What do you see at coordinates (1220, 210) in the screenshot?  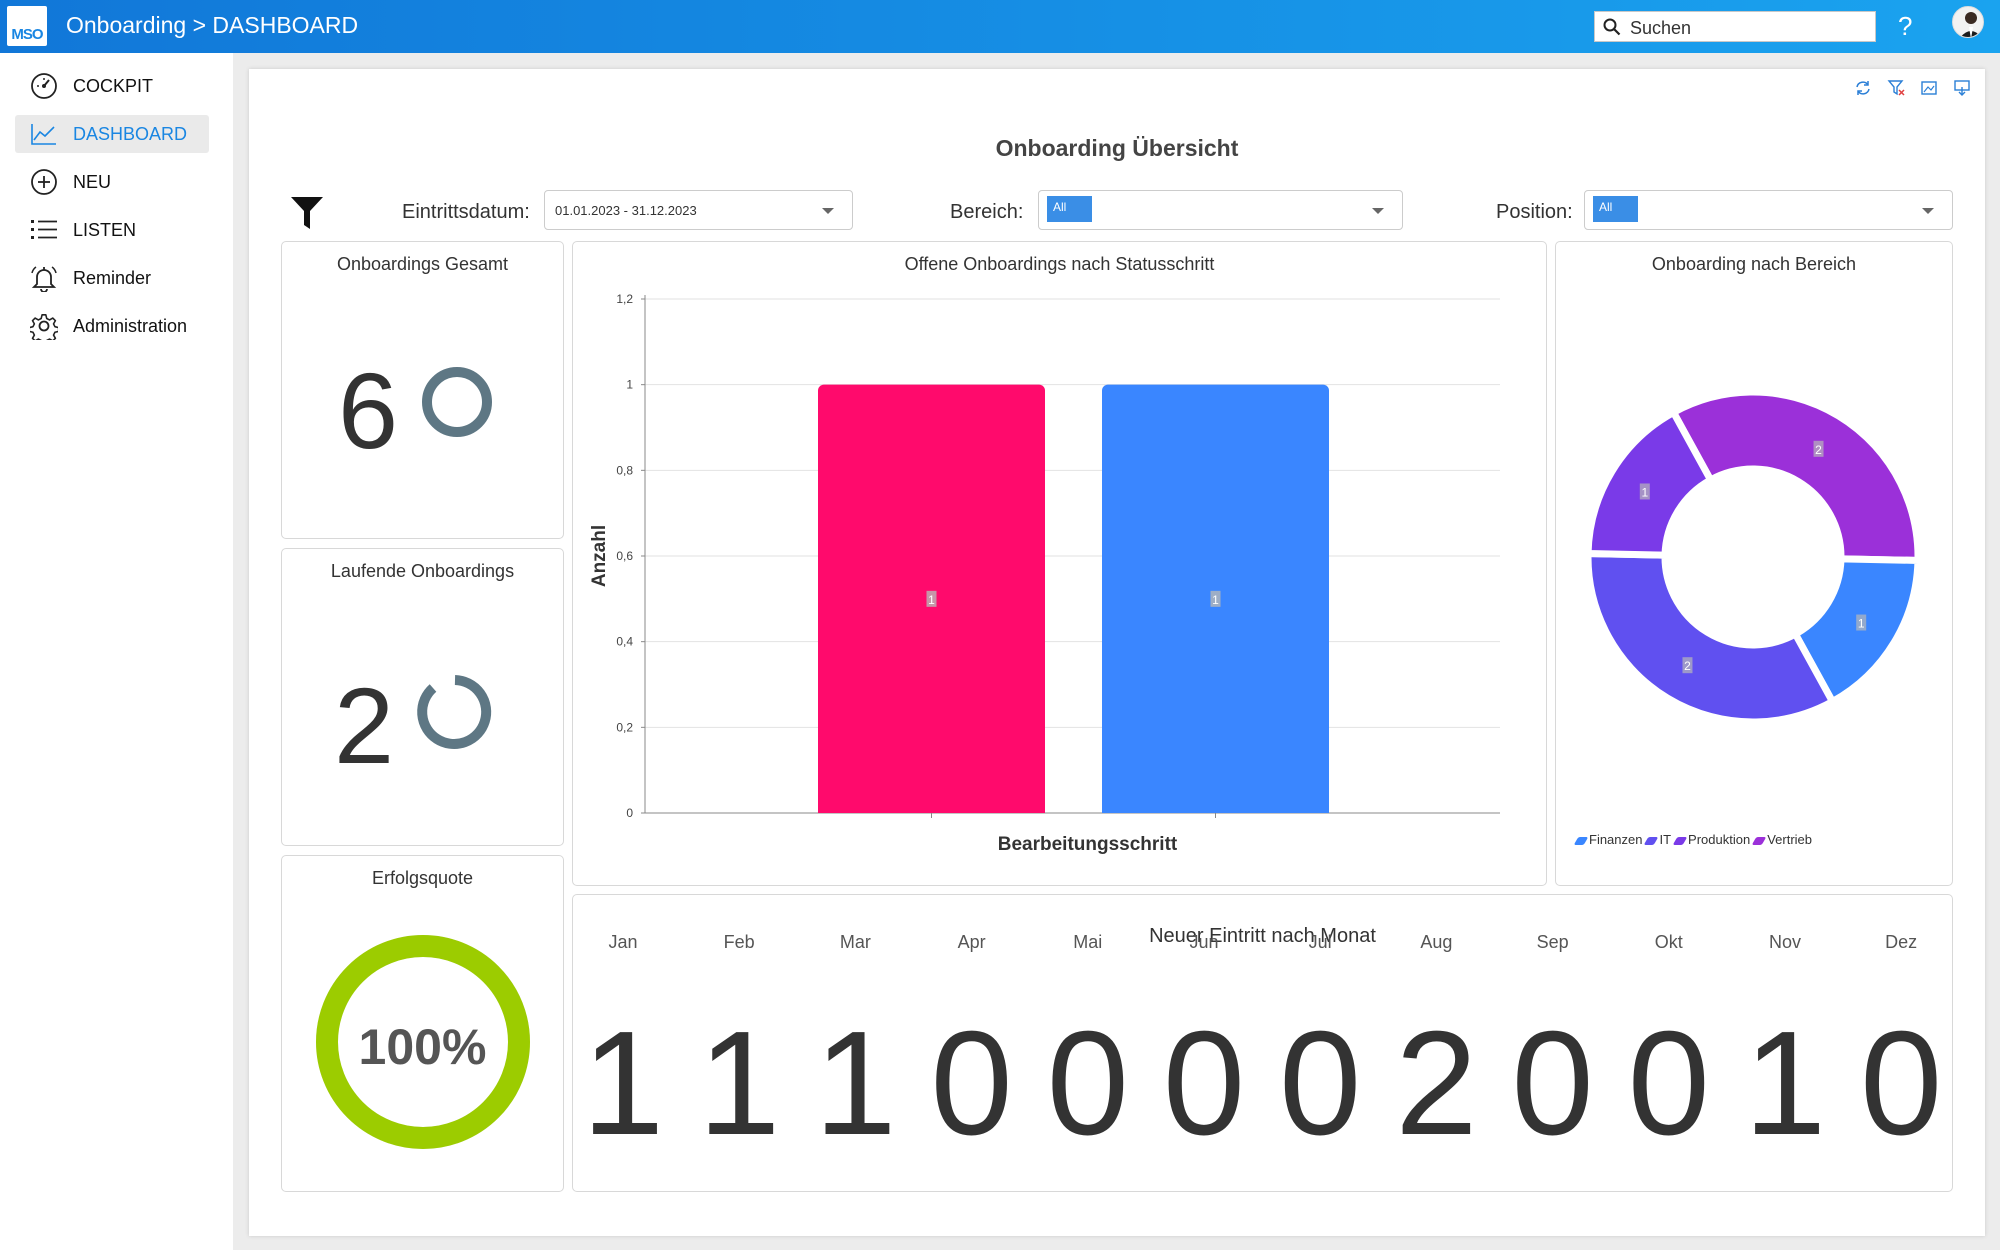 I see `area-select: All` at bounding box center [1220, 210].